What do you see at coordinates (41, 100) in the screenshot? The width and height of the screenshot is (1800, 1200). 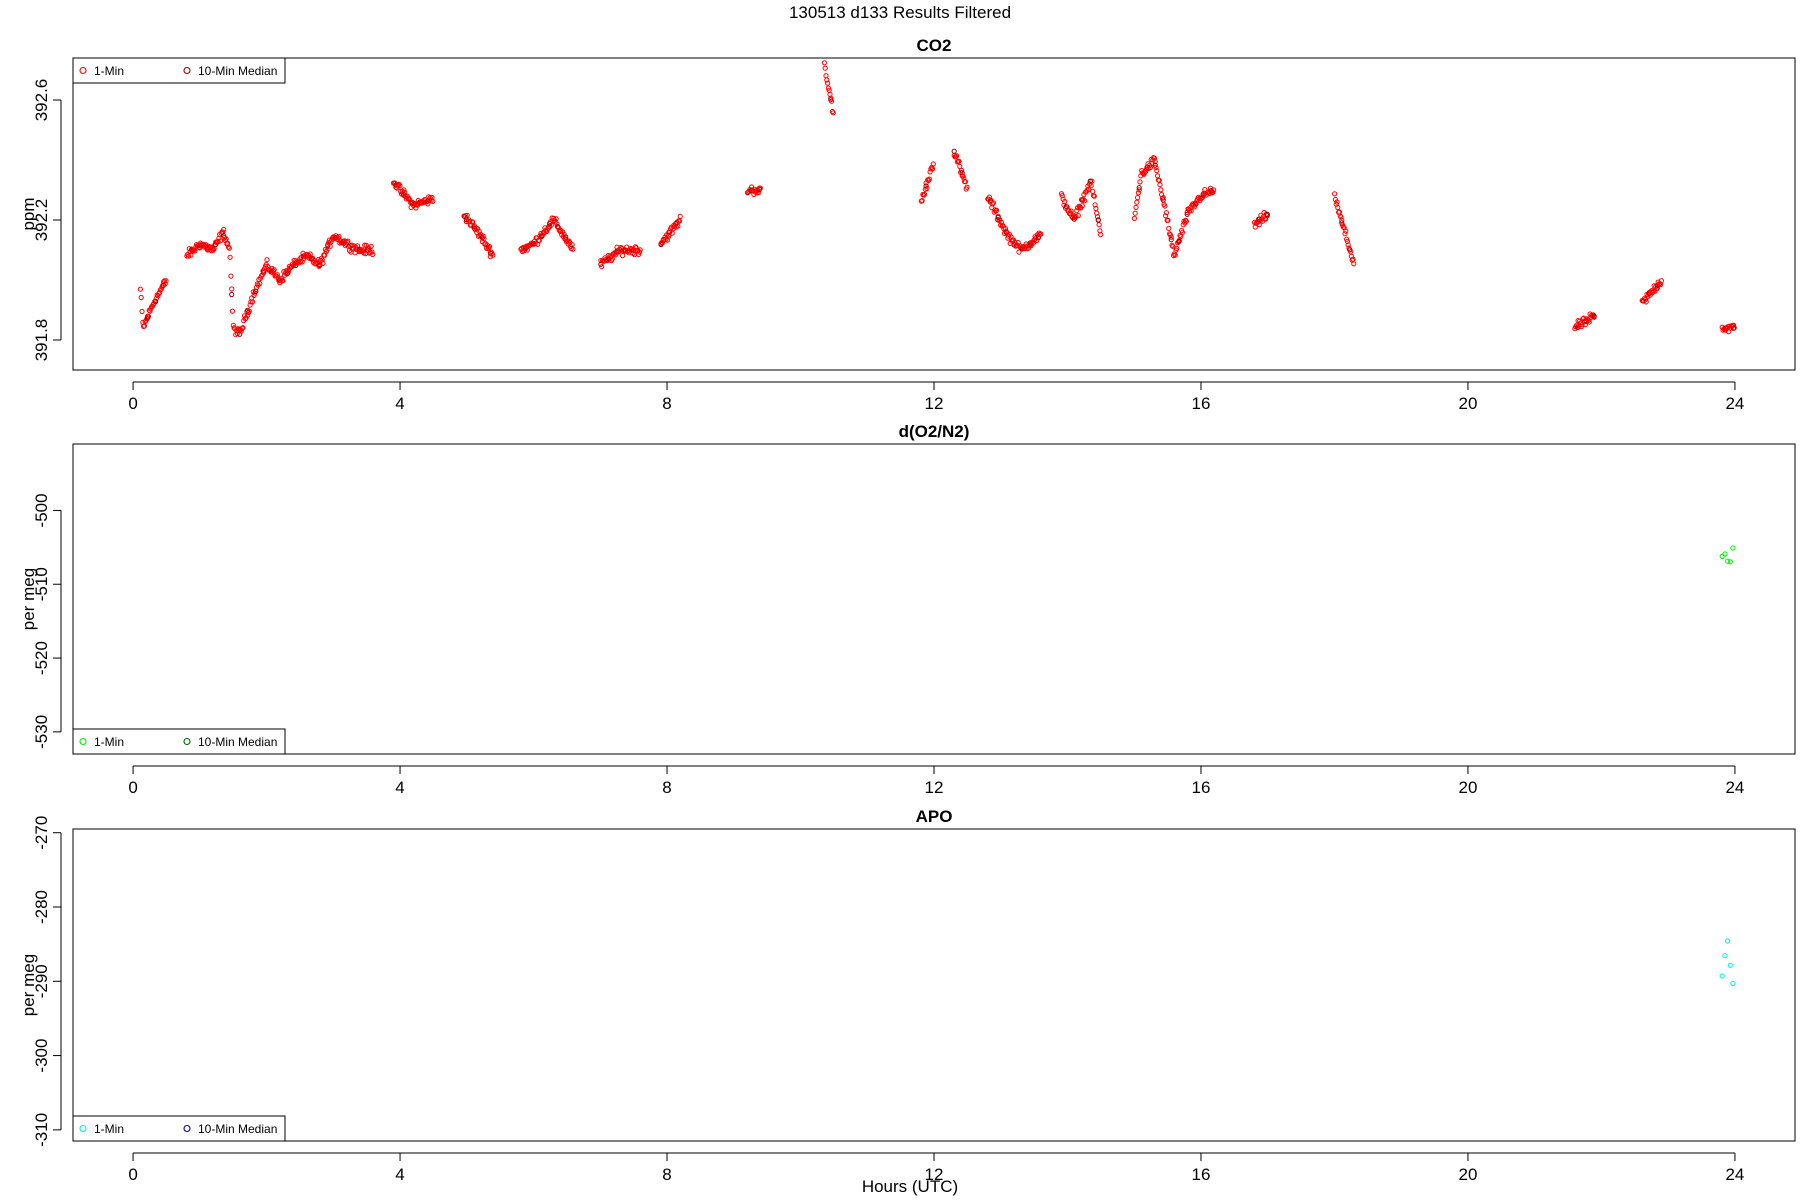 I see `y-tick-label: 392.6` at bounding box center [41, 100].